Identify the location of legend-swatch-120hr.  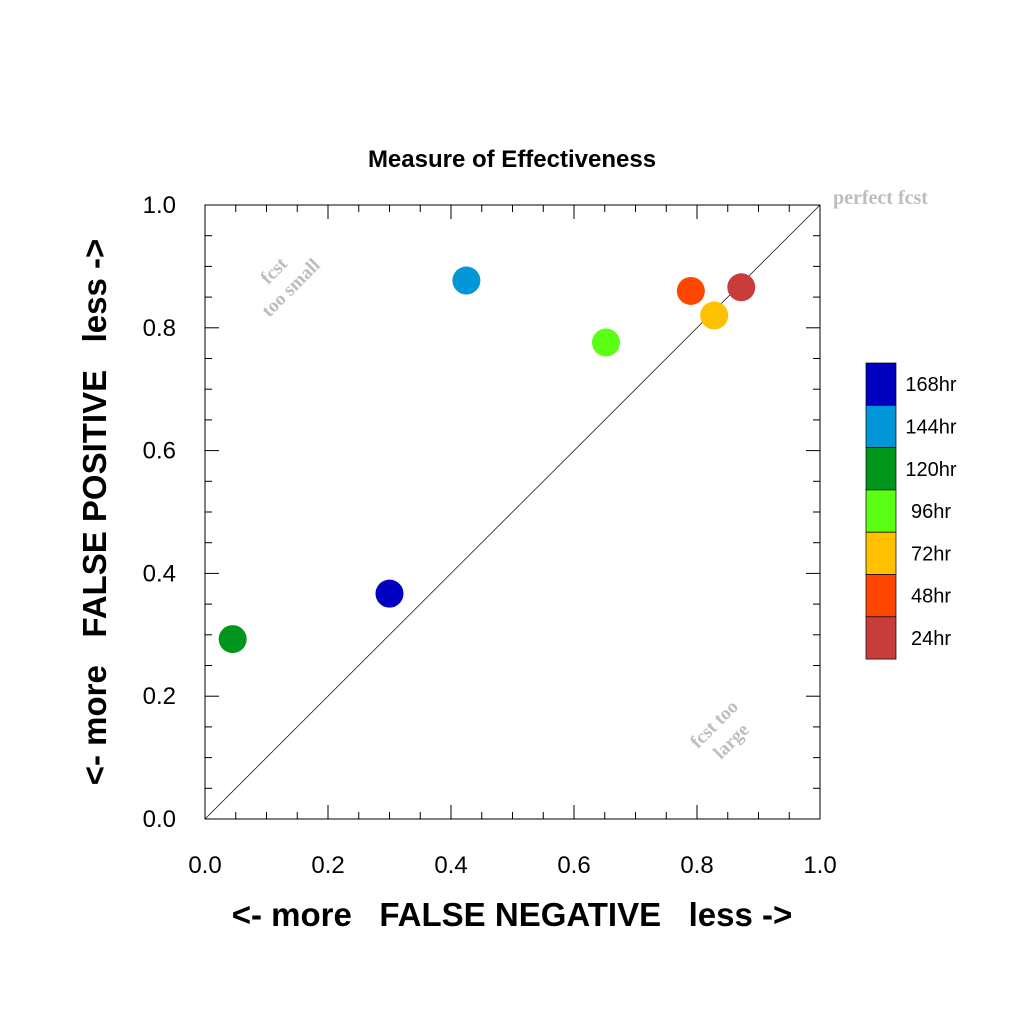
(881, 469).